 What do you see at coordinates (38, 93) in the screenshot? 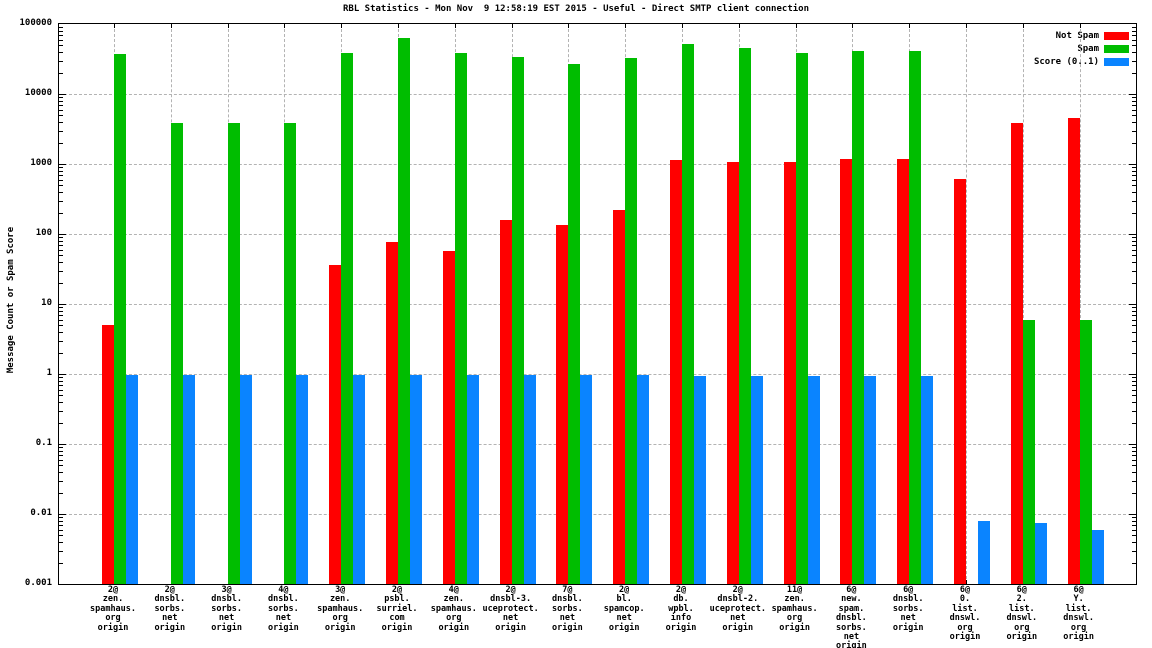
I see `y-tick-label: 10000` at bounding box center [38, 93].